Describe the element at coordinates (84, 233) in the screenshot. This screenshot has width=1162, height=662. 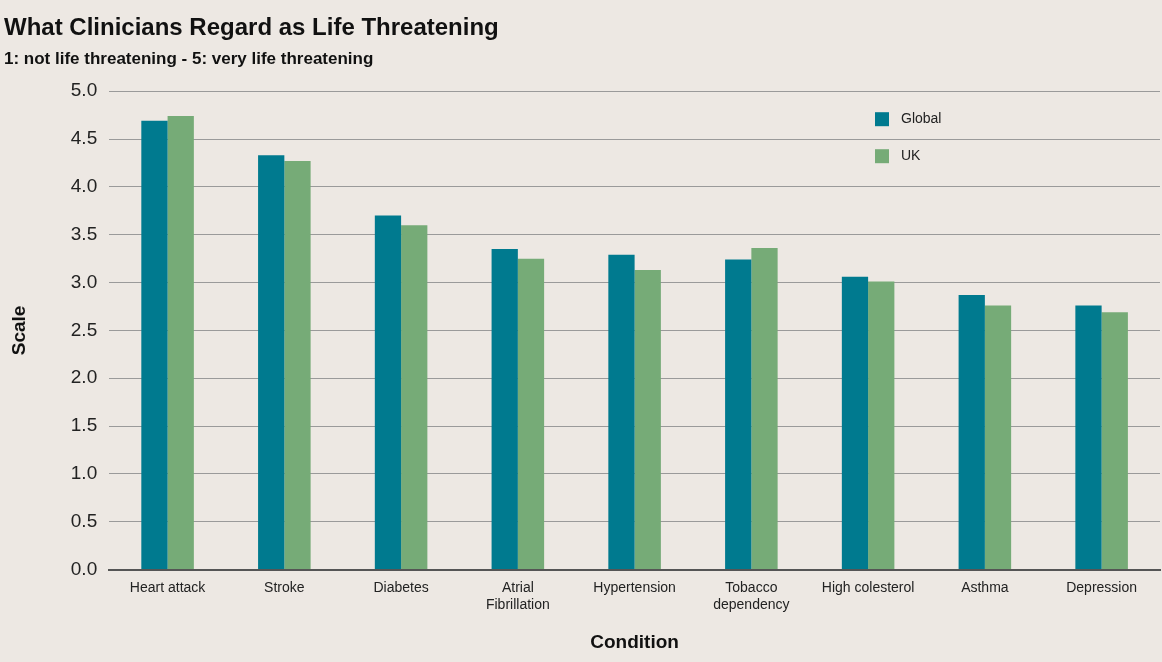
I see `y-tick-label: 3.5` at that location.